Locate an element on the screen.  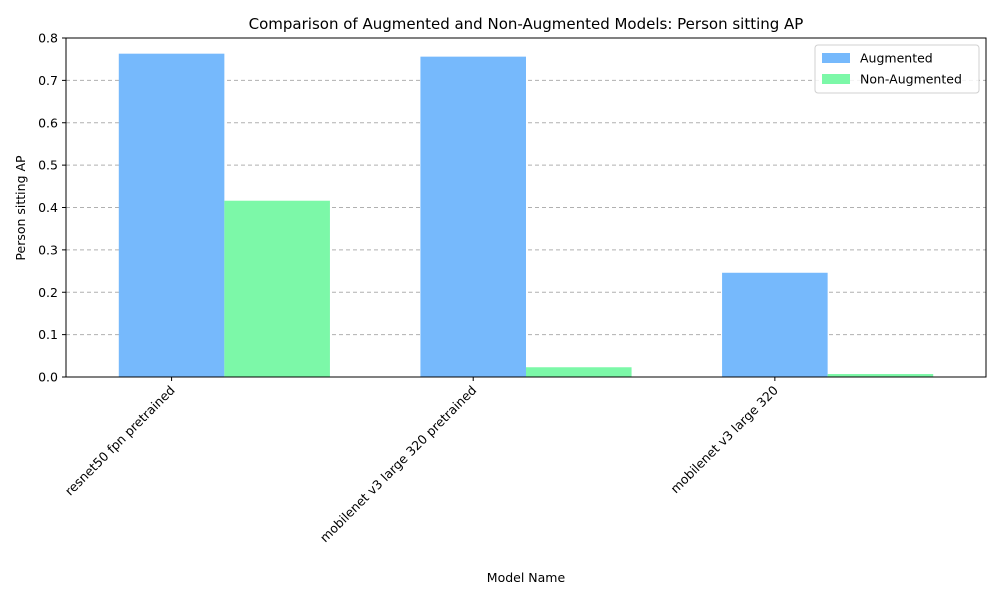
legend-box is located at coordinates (897, 69).